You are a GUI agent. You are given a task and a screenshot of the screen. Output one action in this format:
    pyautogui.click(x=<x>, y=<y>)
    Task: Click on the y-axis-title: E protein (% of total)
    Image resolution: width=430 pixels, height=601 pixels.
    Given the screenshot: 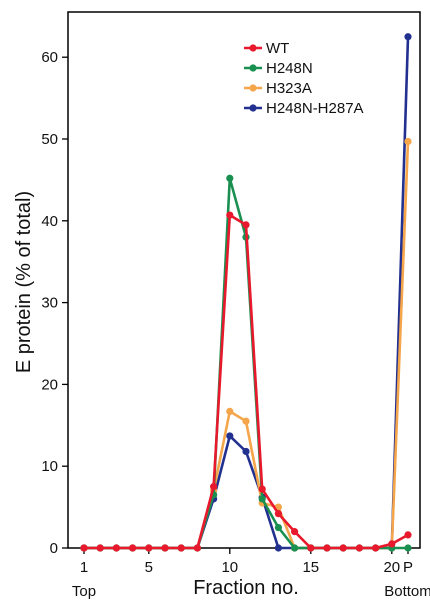 What is the action you would take?
    pyautogui.click(x=24, y=282)
    